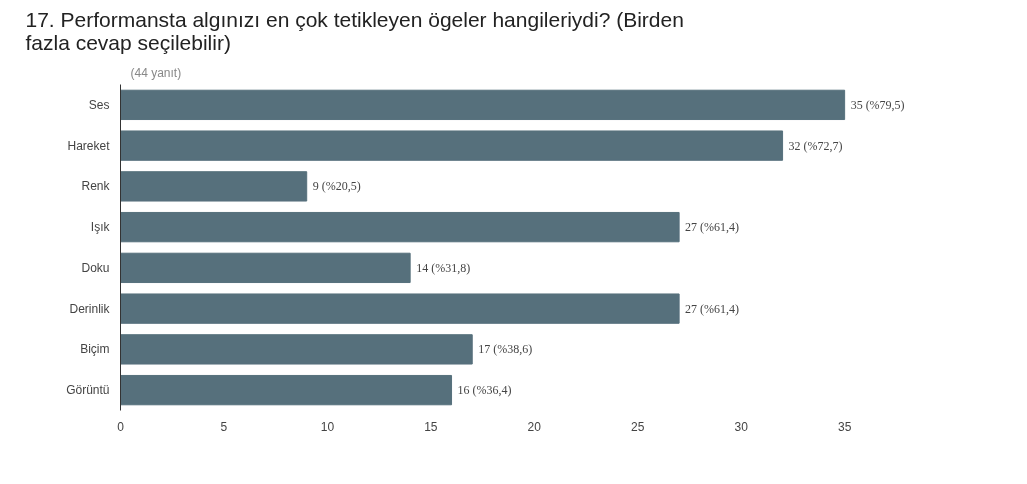  What do you see at coordinates (484, 390) in the screenshot?
I see `data-label: 16 (%36,4)` at bounding box center [484, 390].